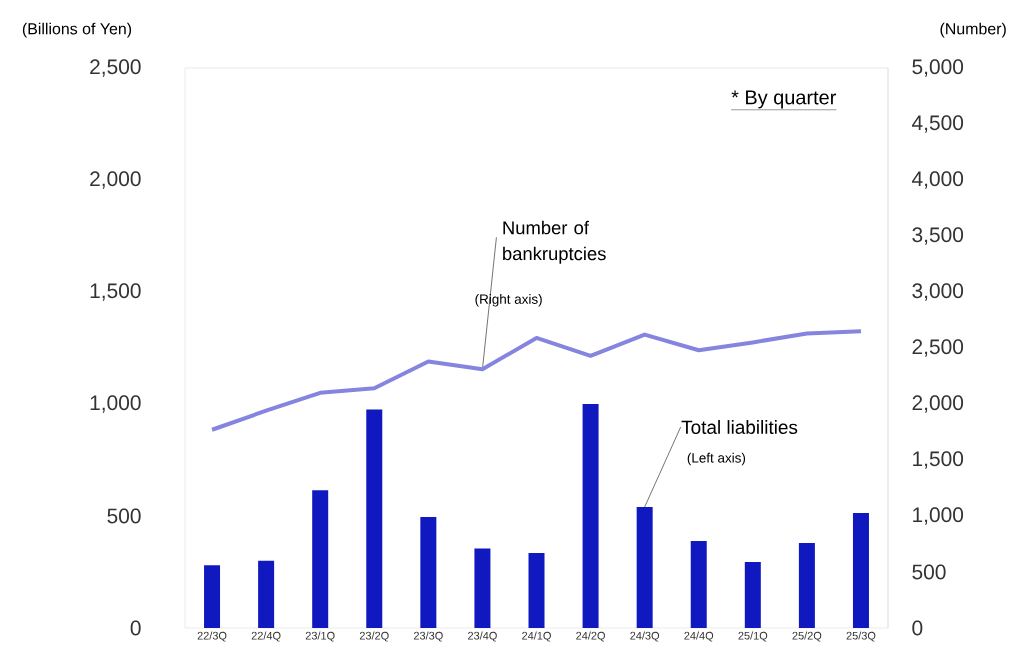 The height and width of the screenshot is (658, 1014). I want to click on y2-tick-label: 0, so click(917, 628).